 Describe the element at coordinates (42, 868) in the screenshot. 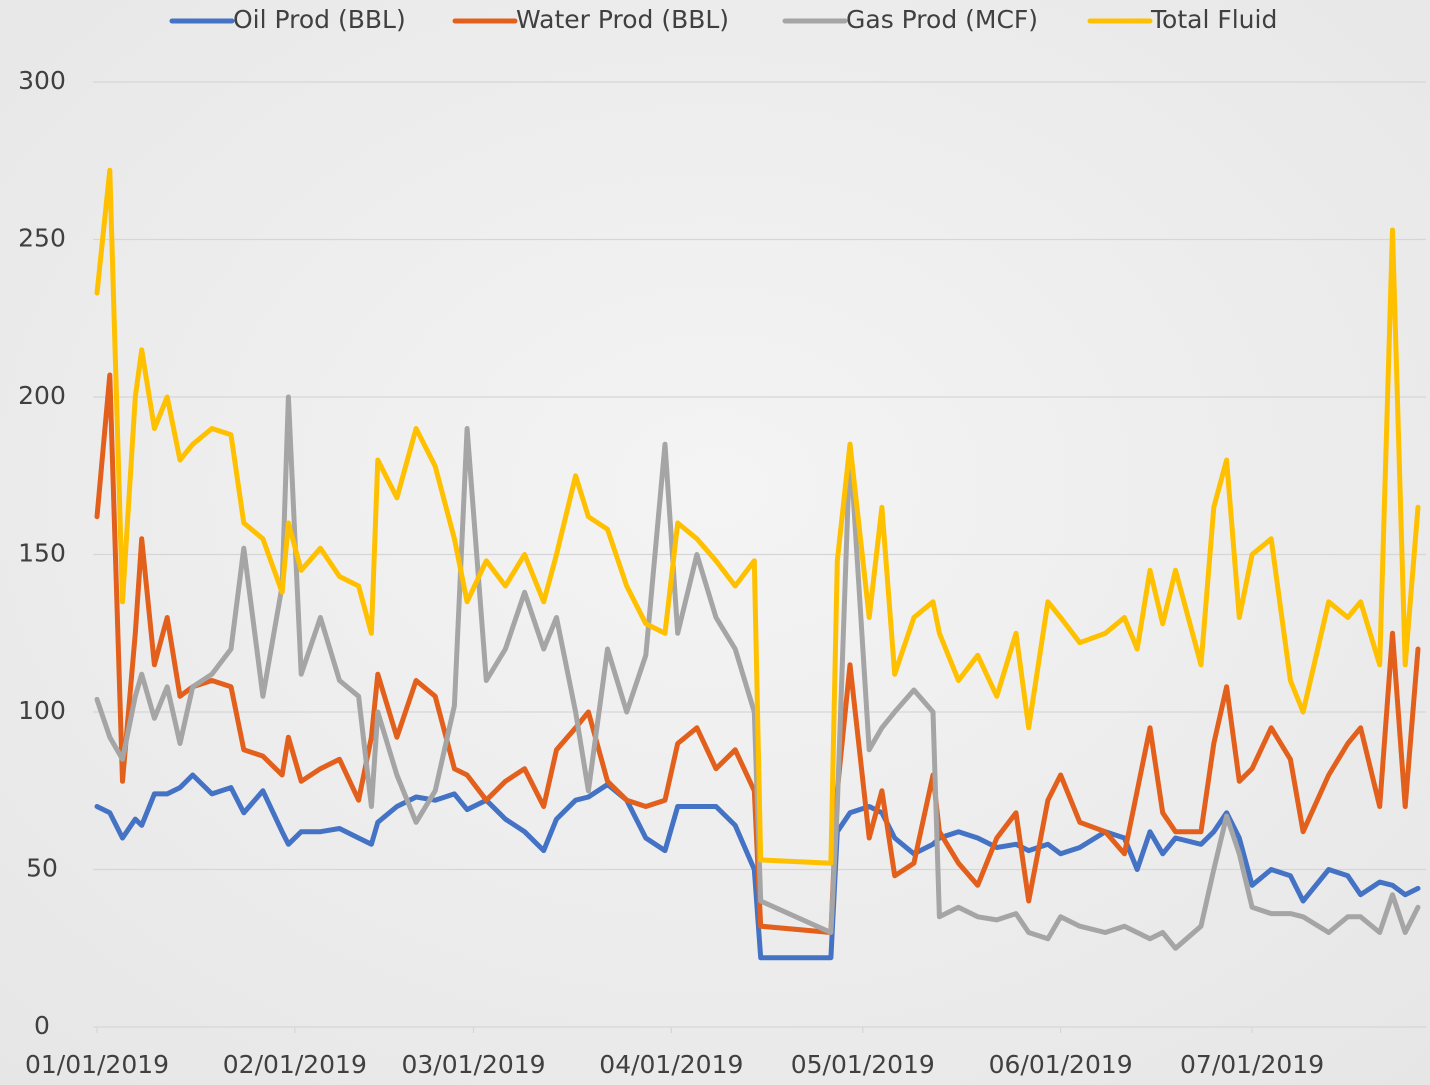

I see `y-tick-label: 50` at that location.